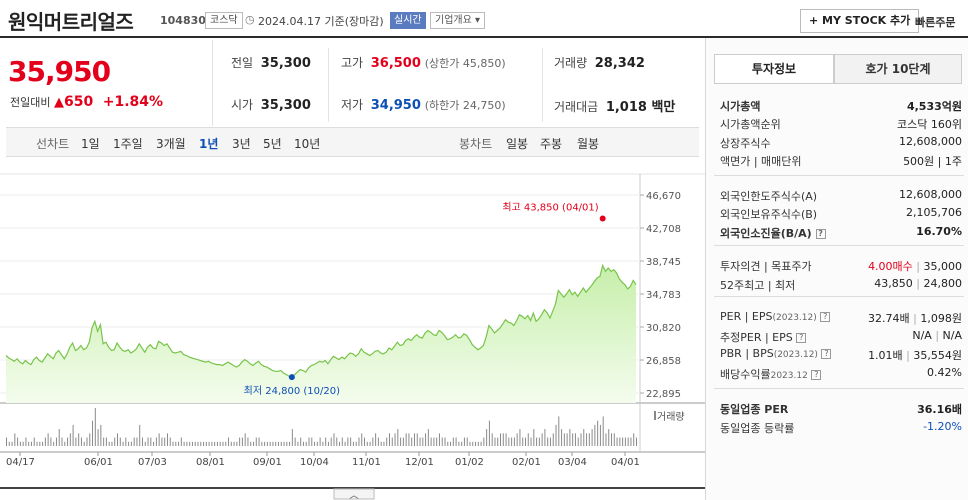 Image resolution: width=968 pixels, height=500 pixels. Describe the element at coordinates (128, 144) in the screenshot. I see `period-1w: 1주일` at that location.